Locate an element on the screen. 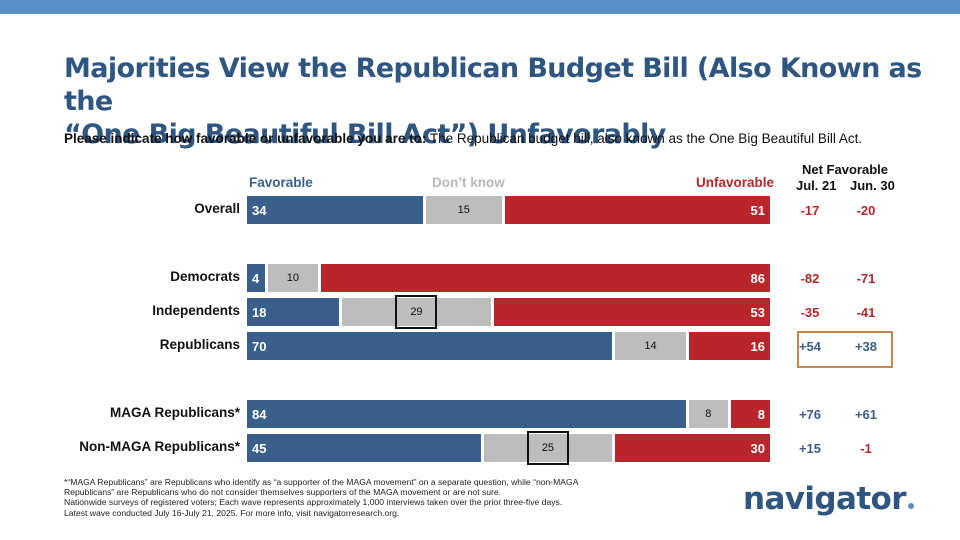 The height and width of the screenshot is (540, 960). data-label: 86 is located at coordinates (757, 278).